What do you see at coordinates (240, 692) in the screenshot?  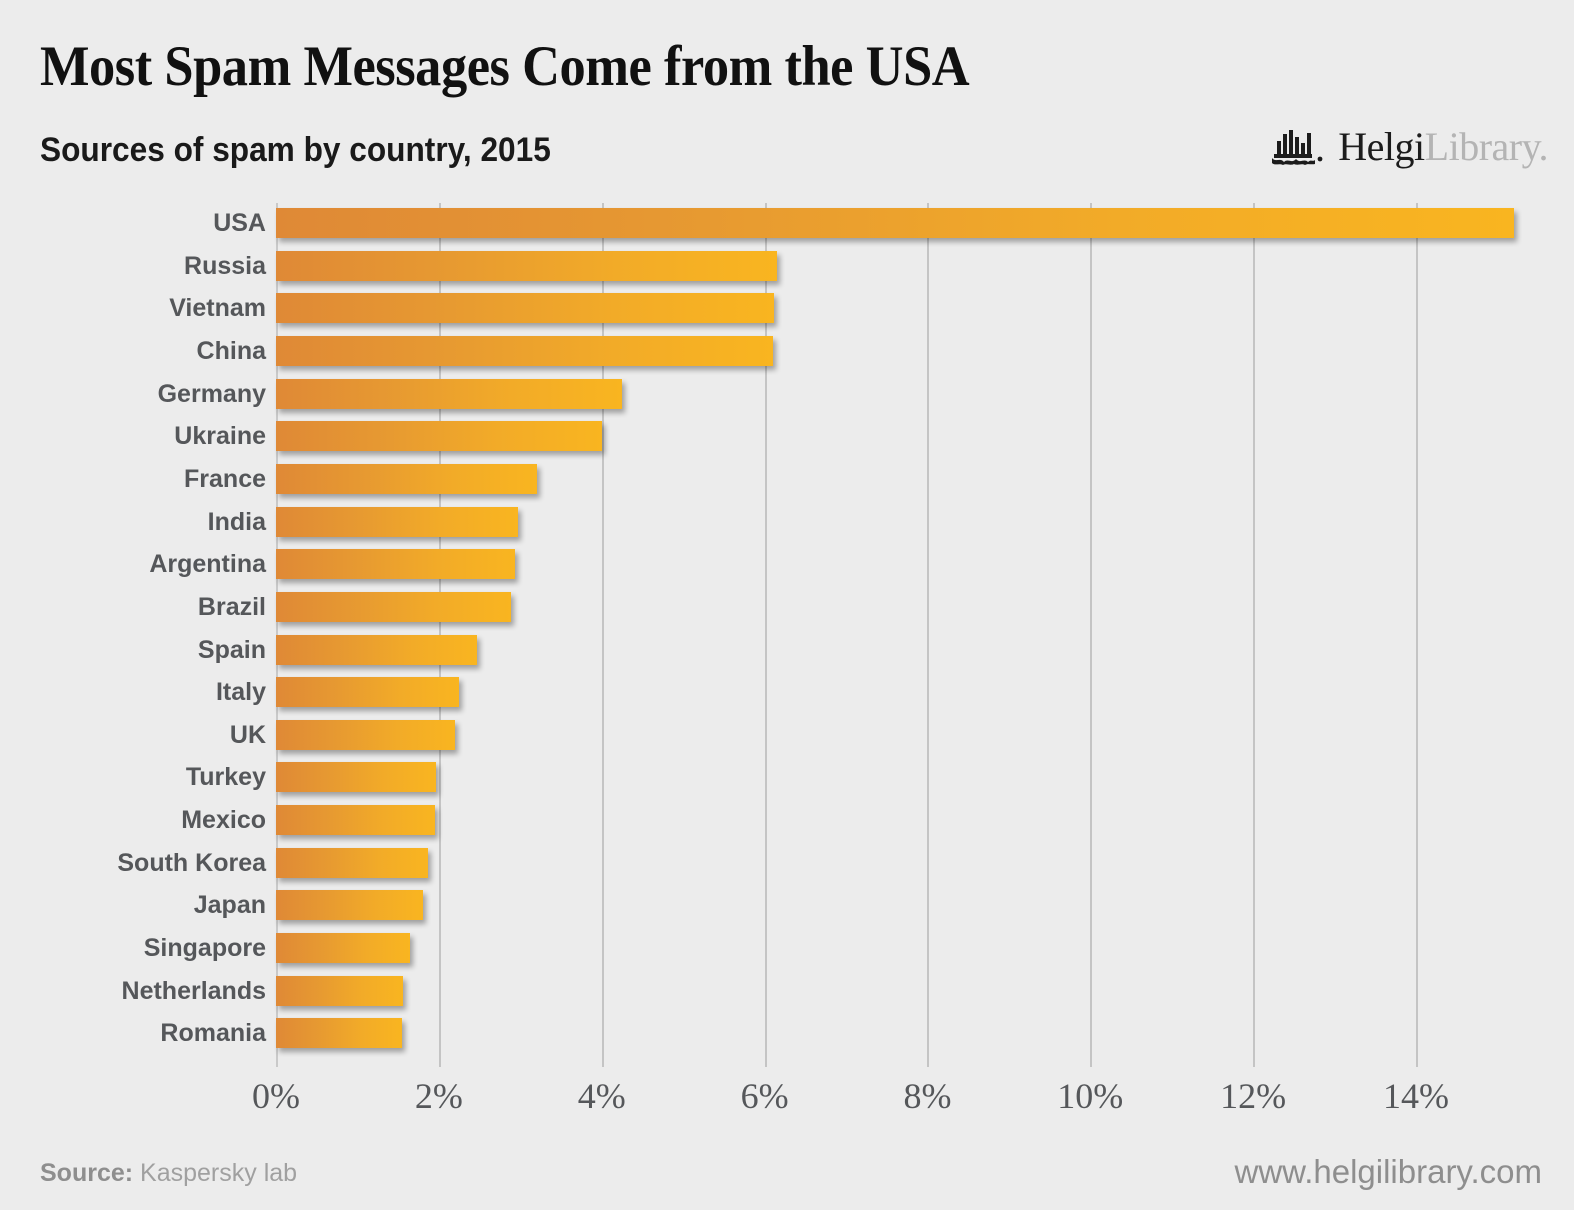 I see `category-label: Italy` at bounding box center [240, 692].